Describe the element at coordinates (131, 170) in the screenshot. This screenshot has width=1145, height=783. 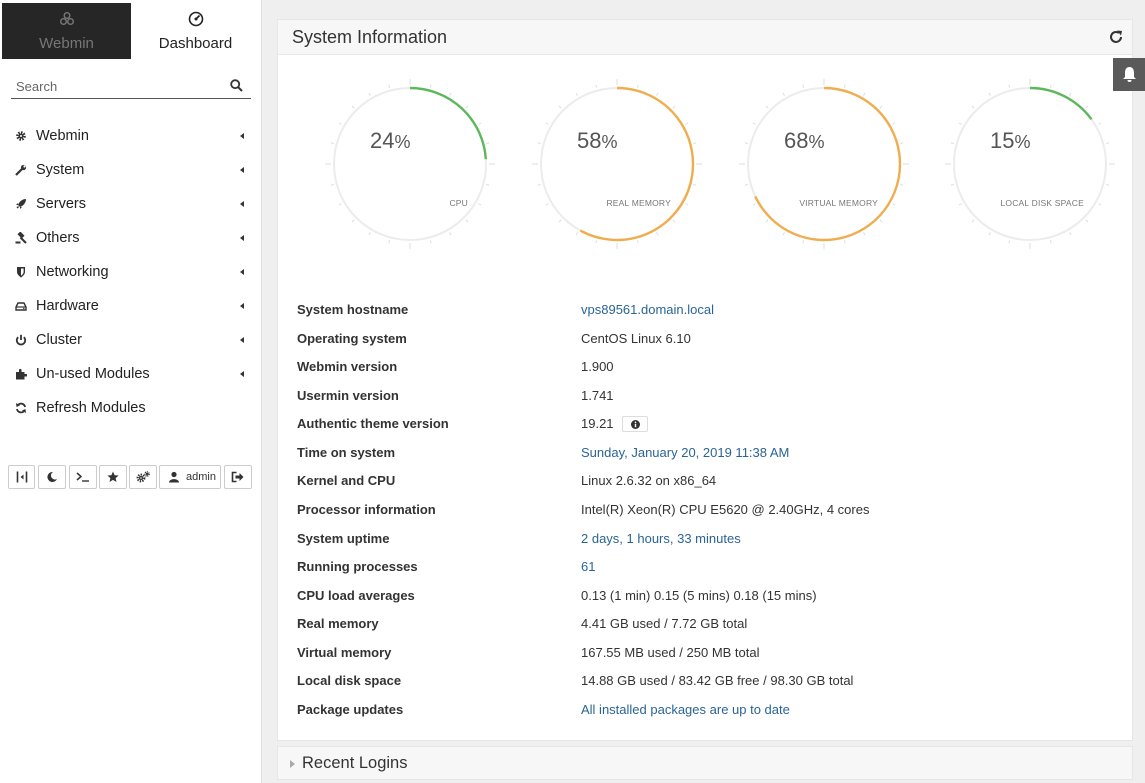
I see `sidebar-item-system: System` at that location.